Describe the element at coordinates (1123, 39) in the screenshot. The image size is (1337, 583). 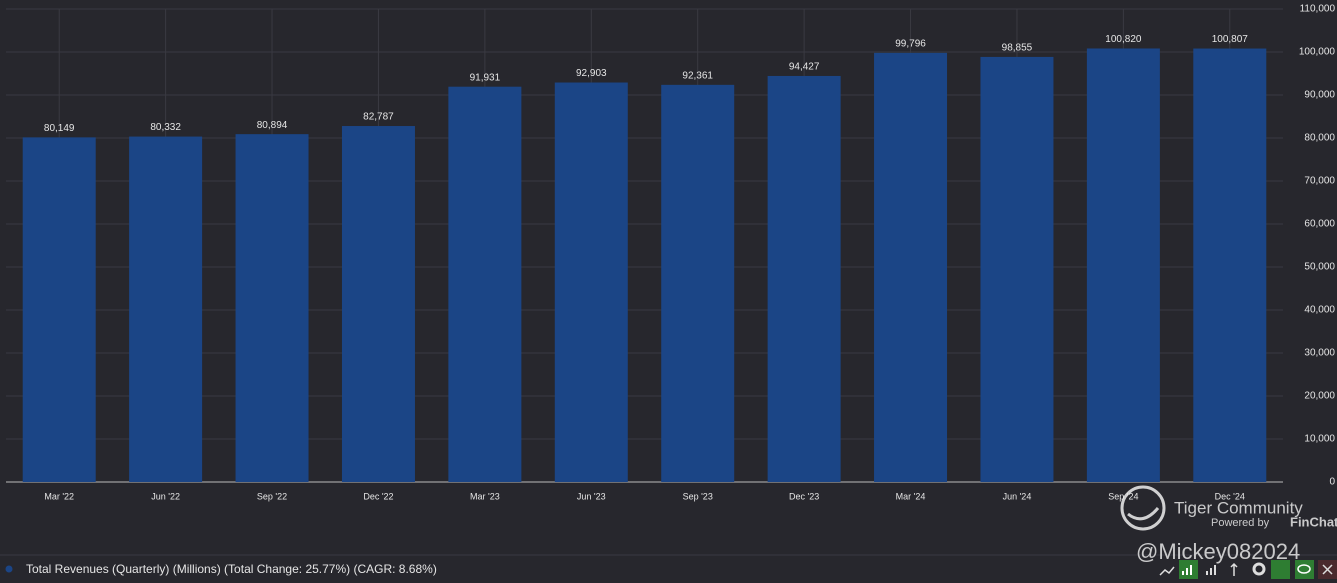
I see `value-label: 100,820` at that location.